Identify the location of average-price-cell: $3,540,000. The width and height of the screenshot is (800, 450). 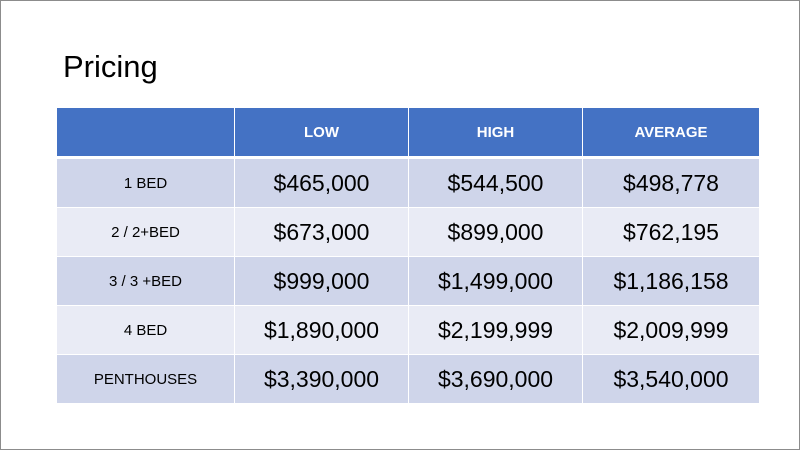
(671, 379).